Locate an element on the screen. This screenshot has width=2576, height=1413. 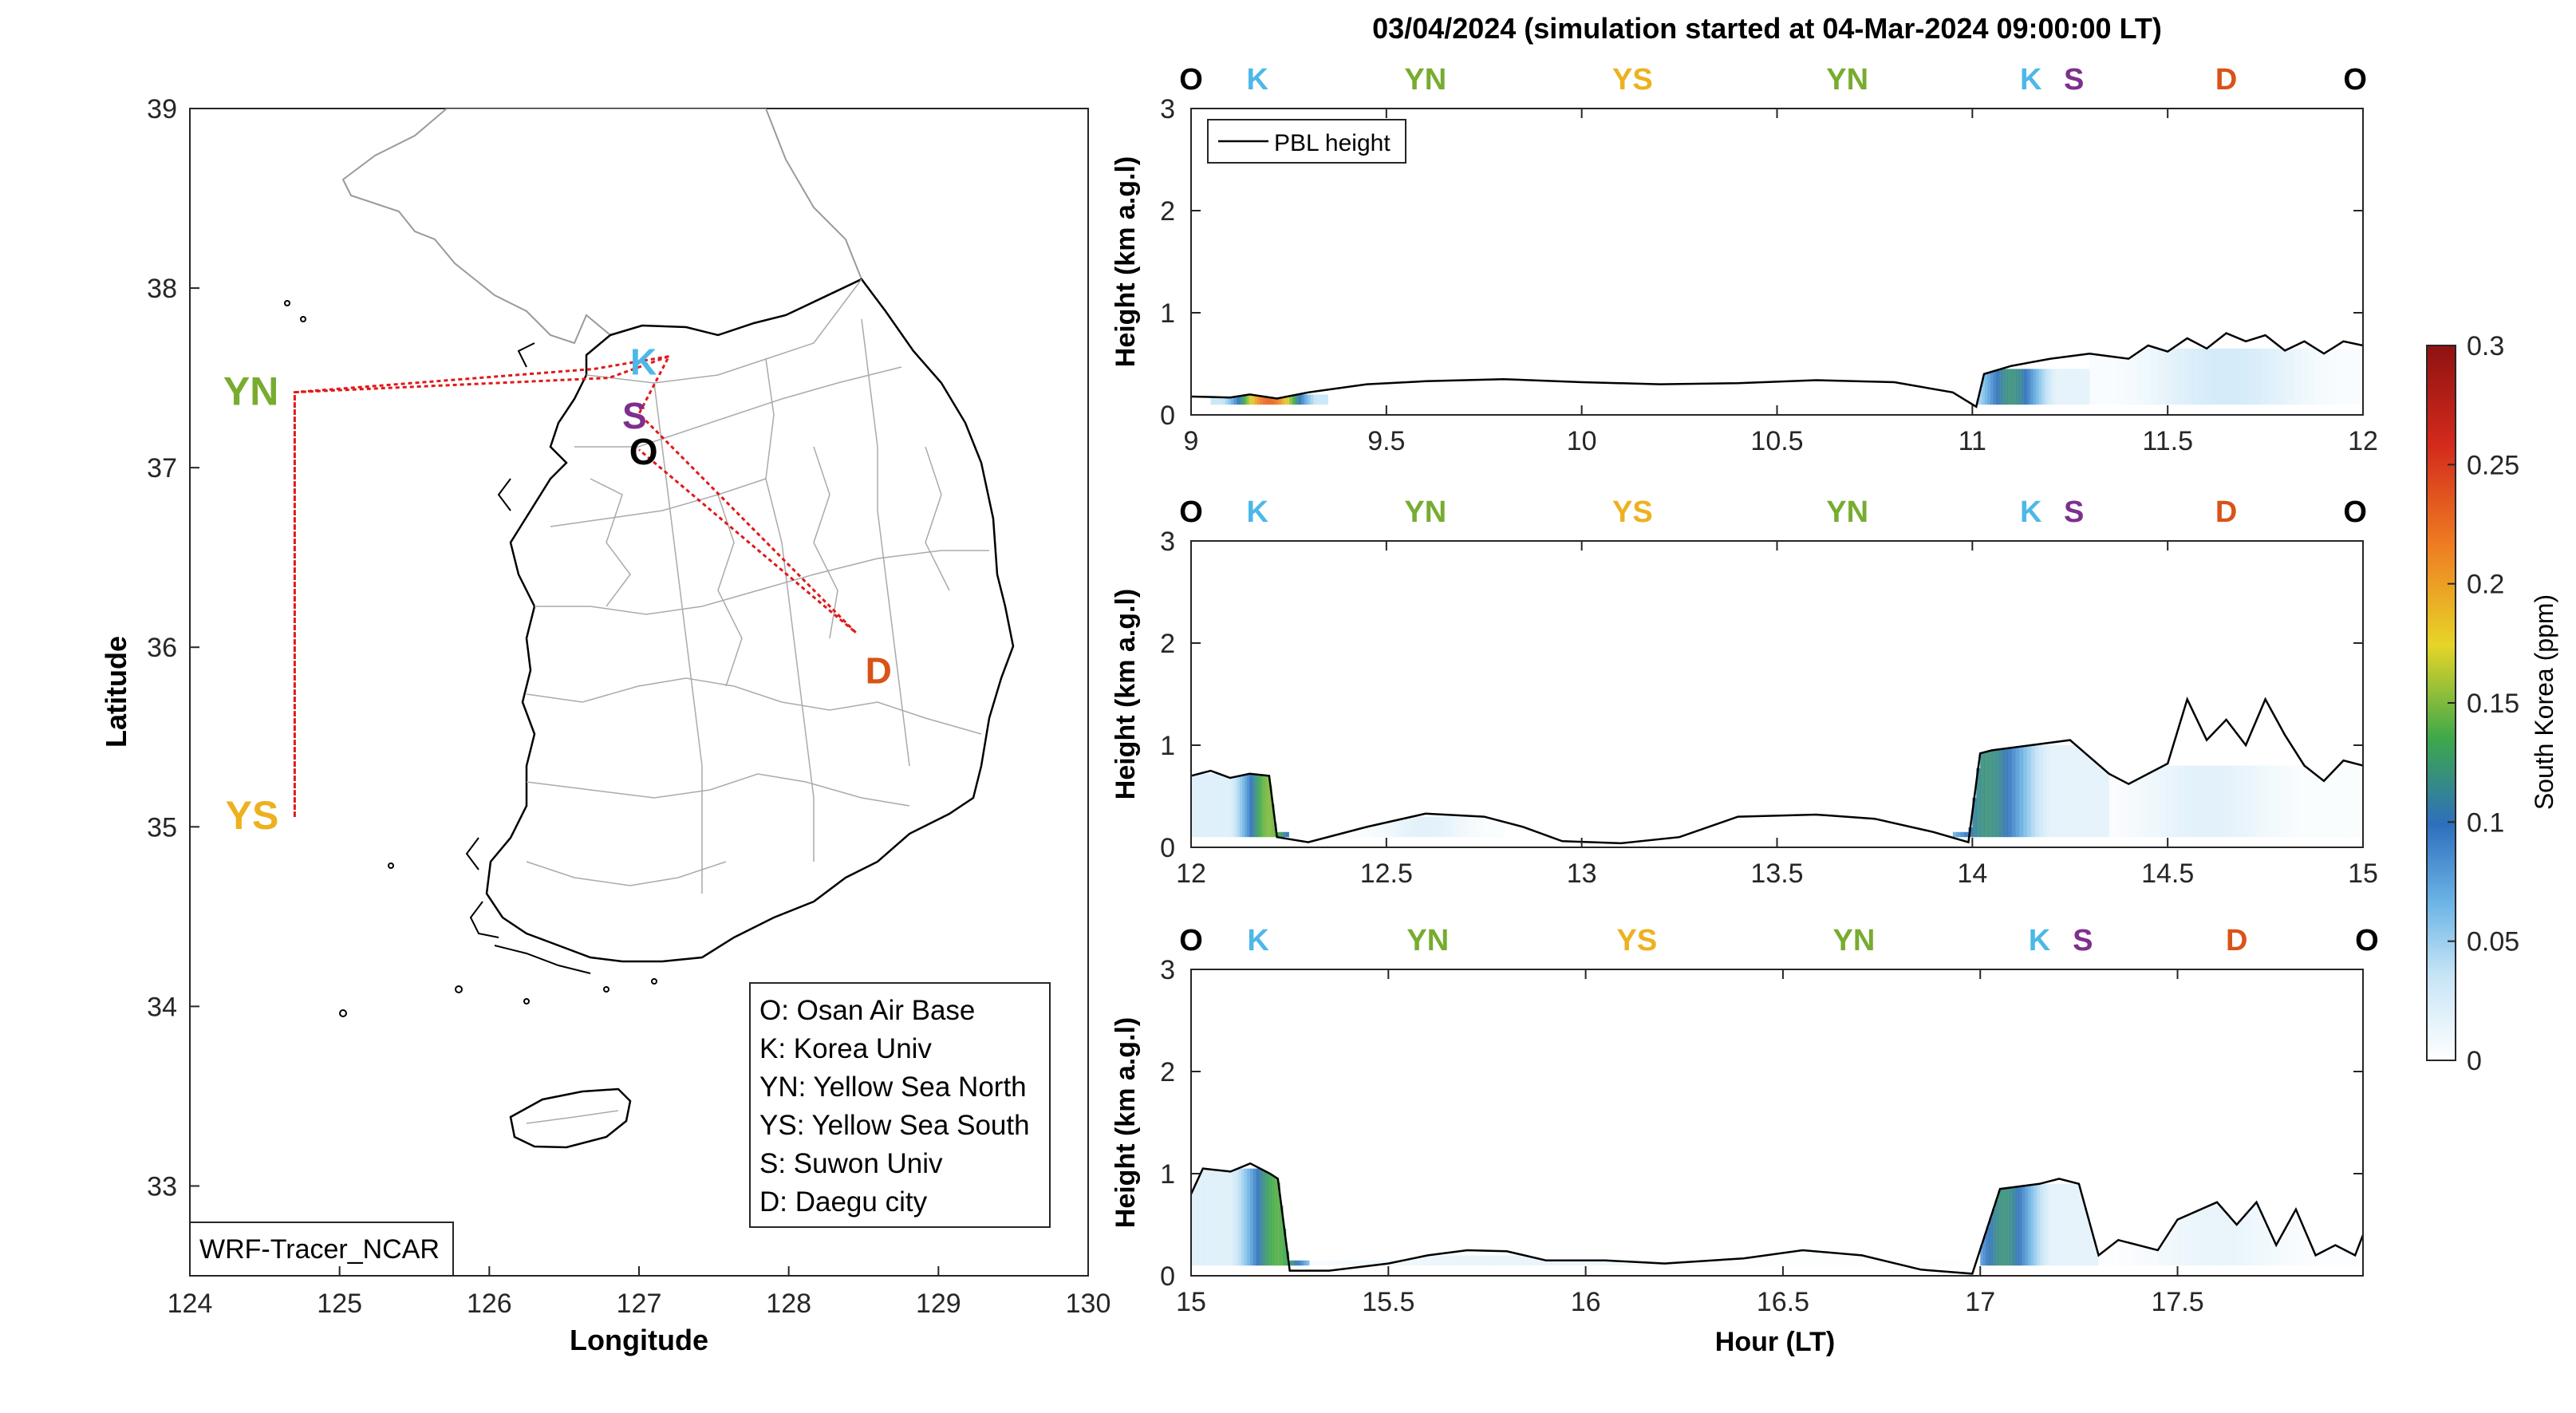
colorbar: 0 0.05 0.1 0.15 0.2 0.25 0.3 South Korea (ppm) is located at coordinates (2492, 703).